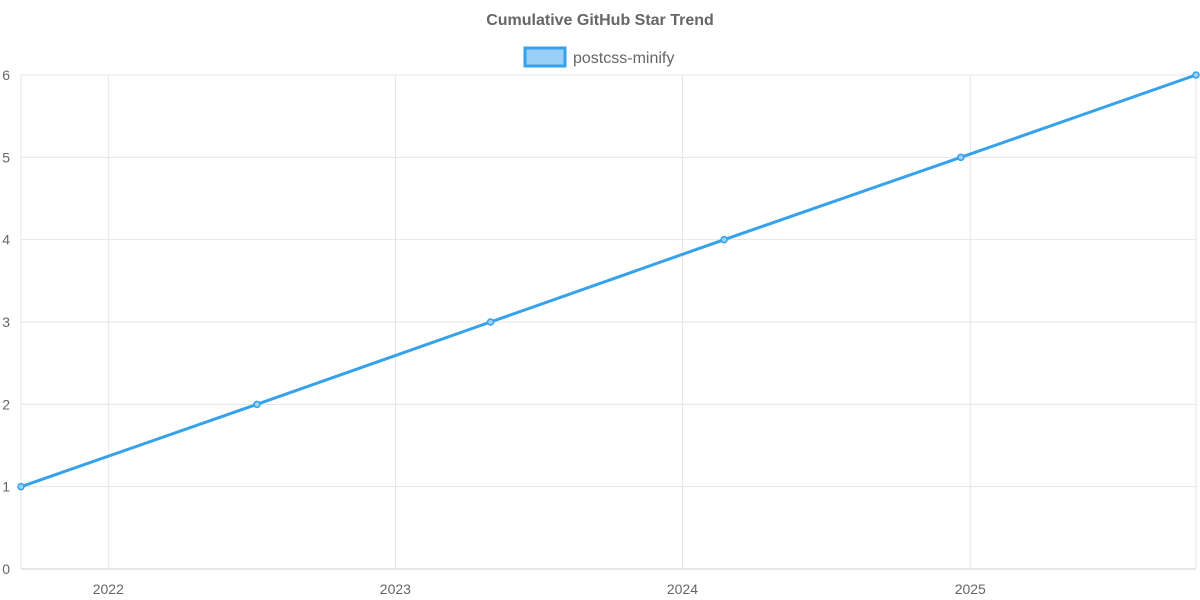 Image resolution: width=1200 pixels, height=600 pixels. What do you see at coordinates (682, 589) in the screenshot?
I see `x-tick-label: 2024` at bounding box center [682, 589].